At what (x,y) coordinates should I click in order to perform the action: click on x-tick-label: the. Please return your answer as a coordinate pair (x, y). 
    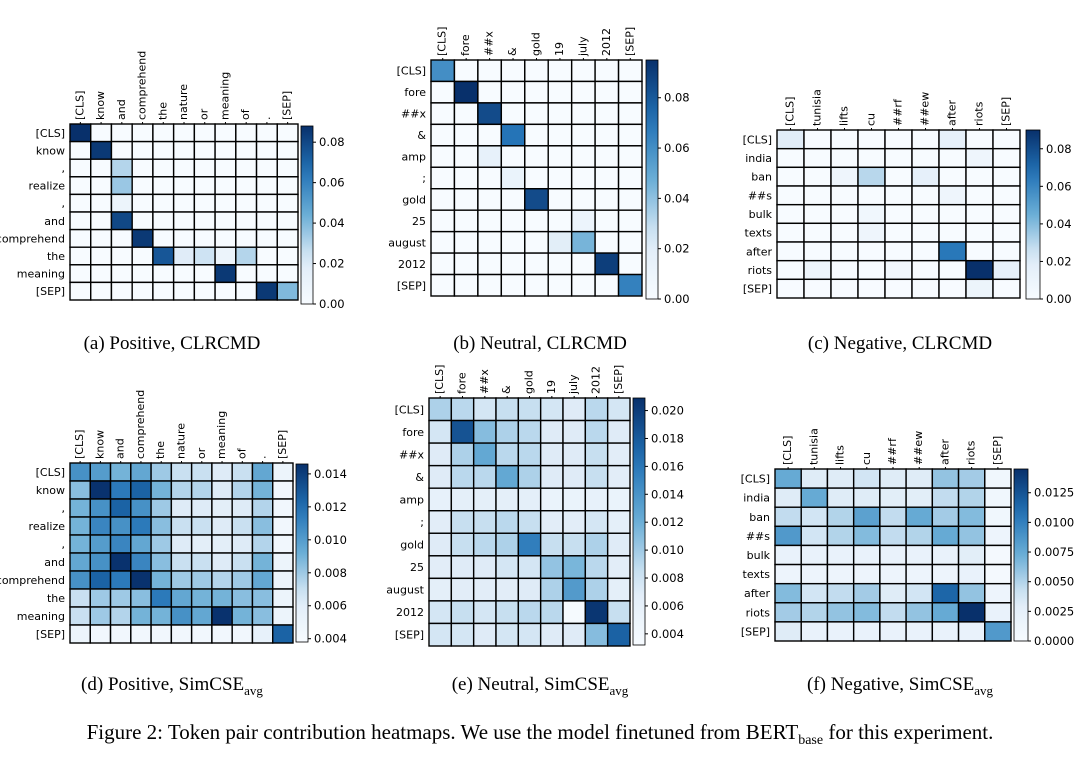
    Looking at the image, I should click on (160, 450).